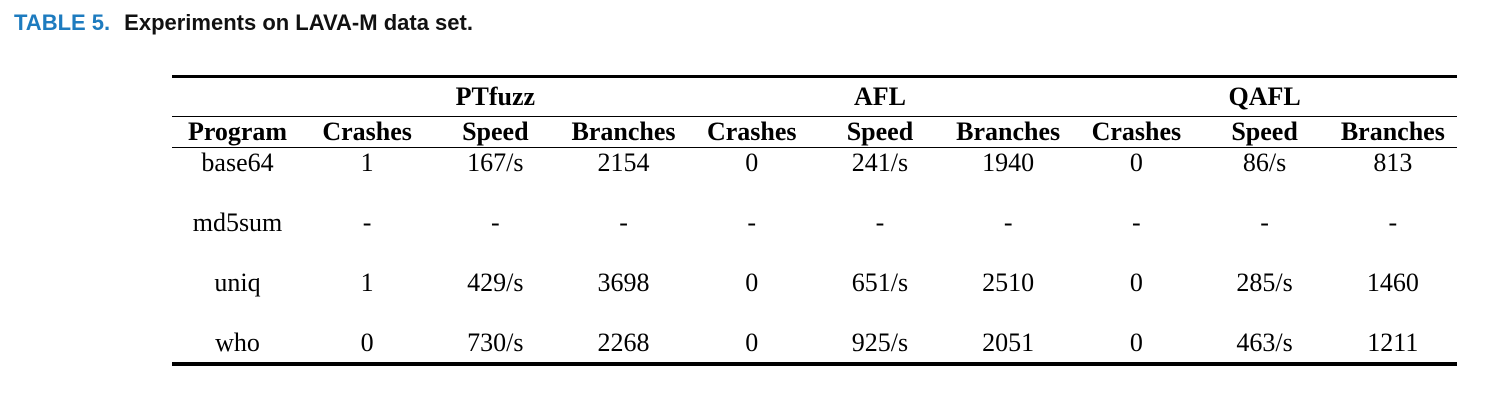 The width and height of the screenshot is (1501, 400). Describe the element at coordinates (238, 132) in the screenshot. I see `column-header-program: Program` at that location.